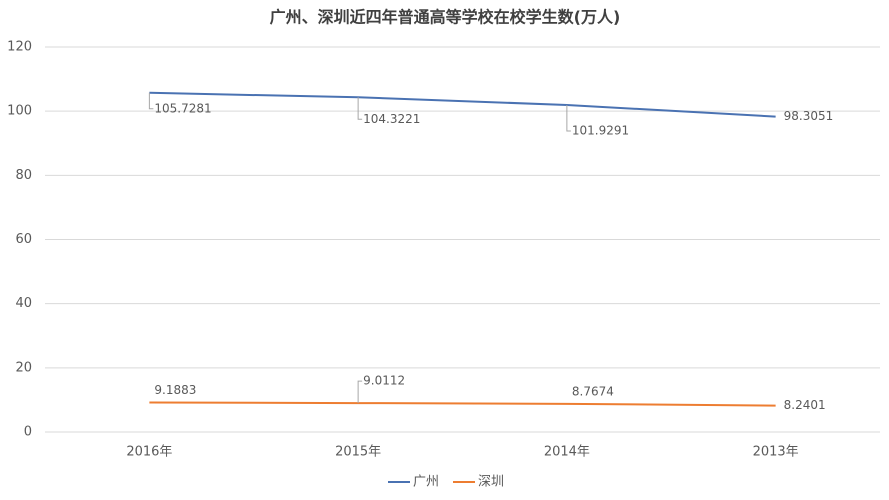 The width and height of the screenshot is (889, 500). I want to click on y-tick-label: 60, so click(23, 239).